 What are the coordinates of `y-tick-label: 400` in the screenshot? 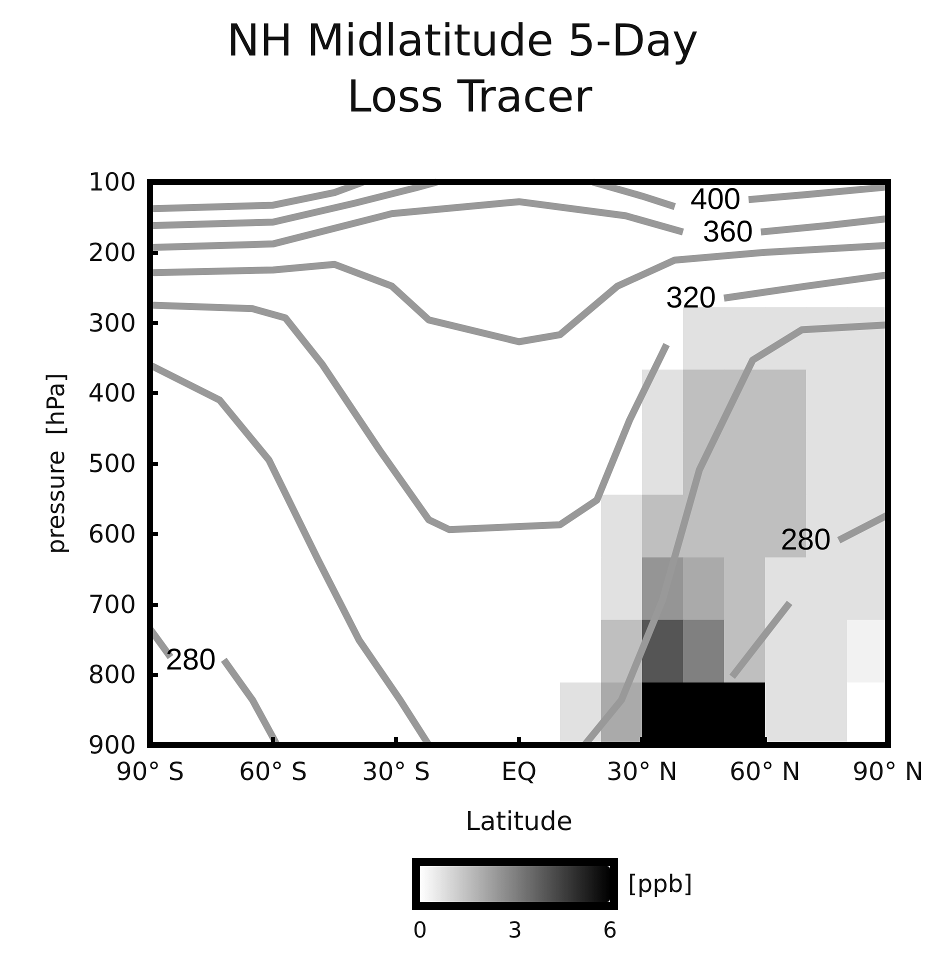 It's located at (112, 393).